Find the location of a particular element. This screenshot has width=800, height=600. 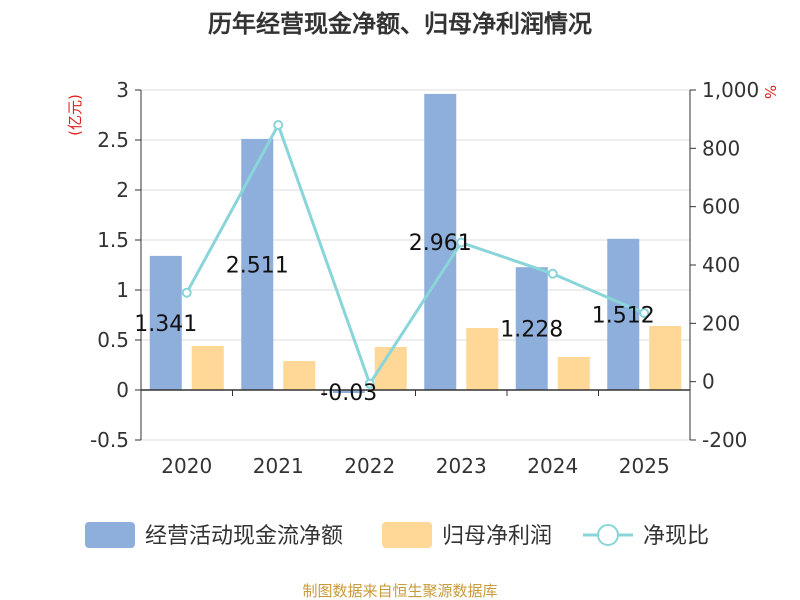

legend-swatch-ratio-marker is located at coordinates (608, 535).